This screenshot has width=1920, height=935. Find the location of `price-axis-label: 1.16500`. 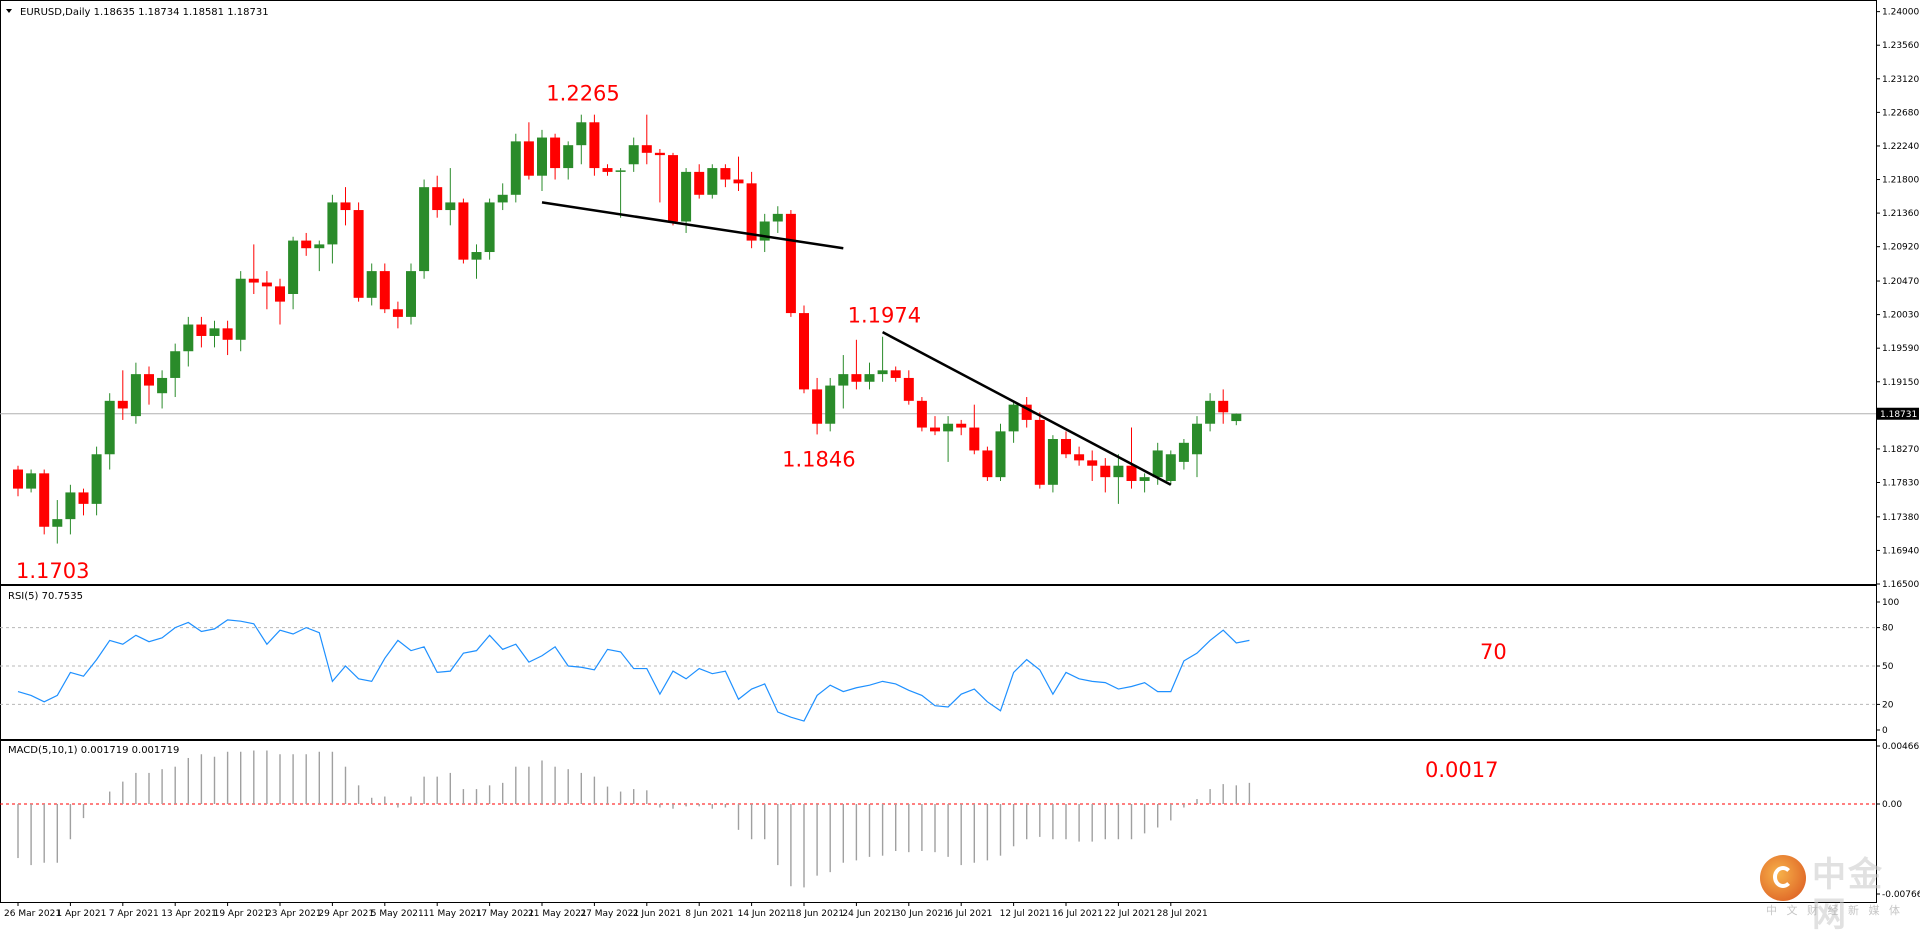

price-axis-label: 1.16500 is located at coordinates (1900, 585).